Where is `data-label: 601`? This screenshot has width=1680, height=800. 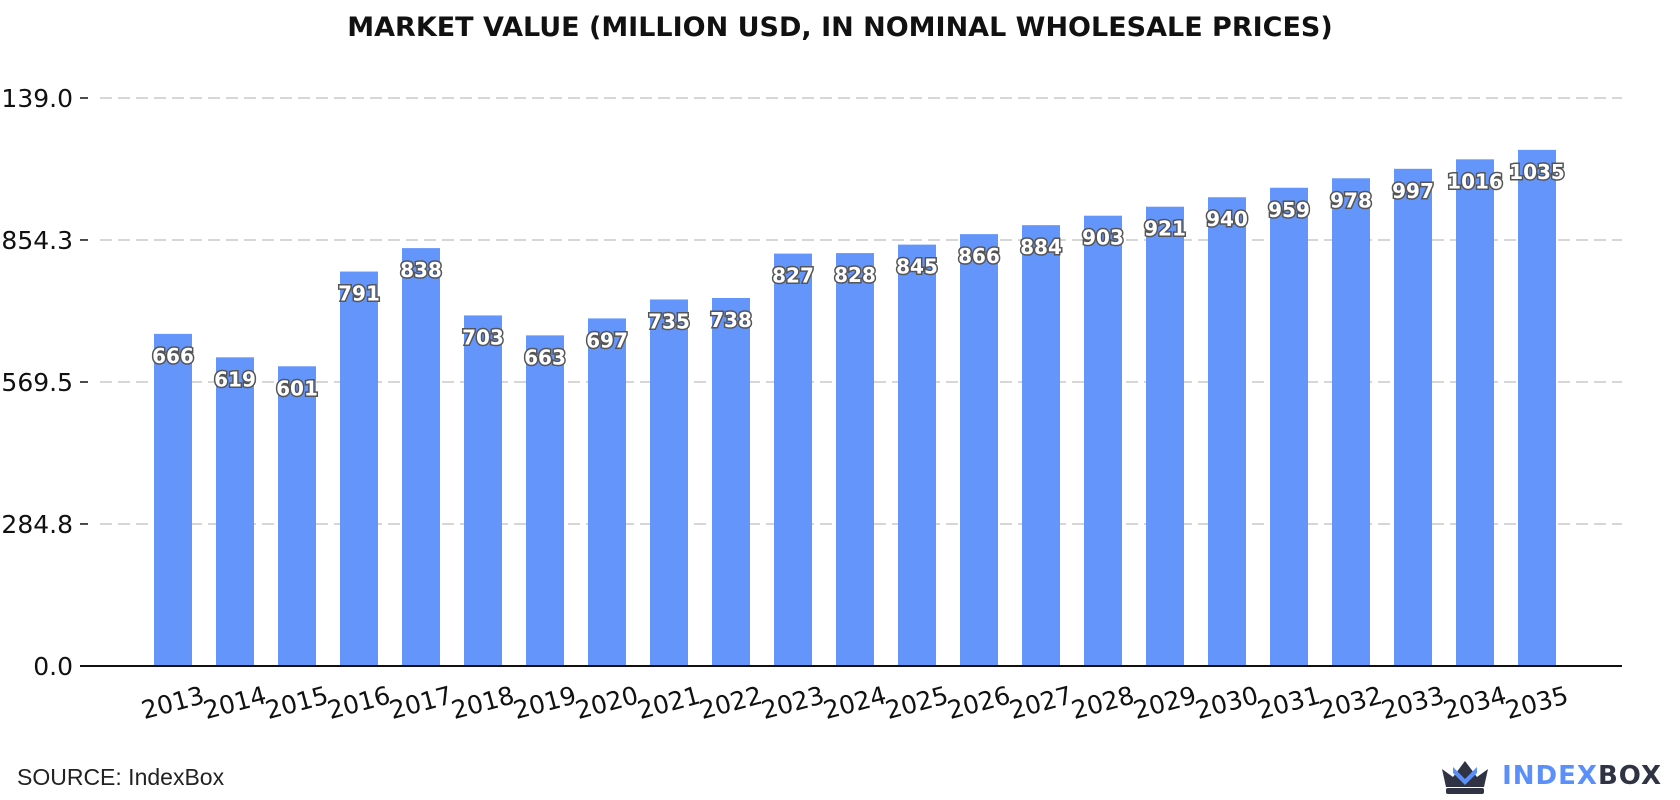
data-label: 601 is located at coordinates (297, 388).